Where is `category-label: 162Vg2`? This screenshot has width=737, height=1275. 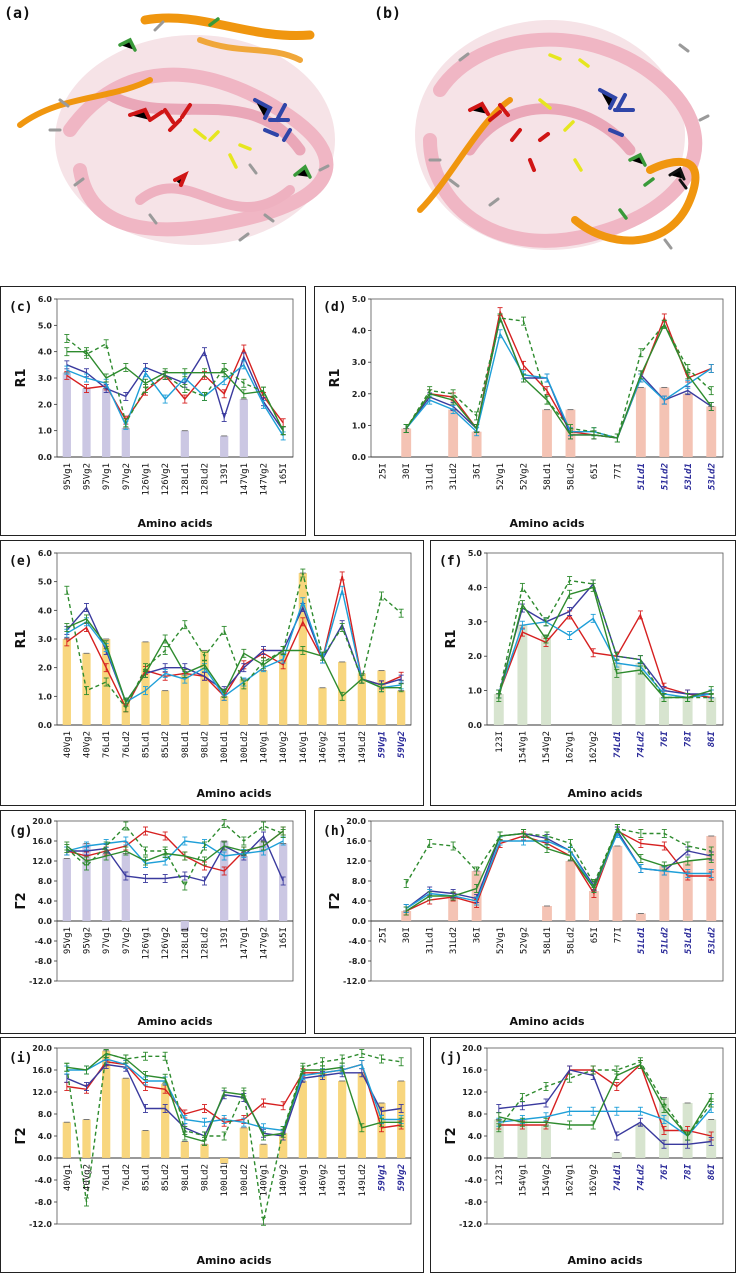
category-label: 162Vg2 is located at coordinates (594, 747).